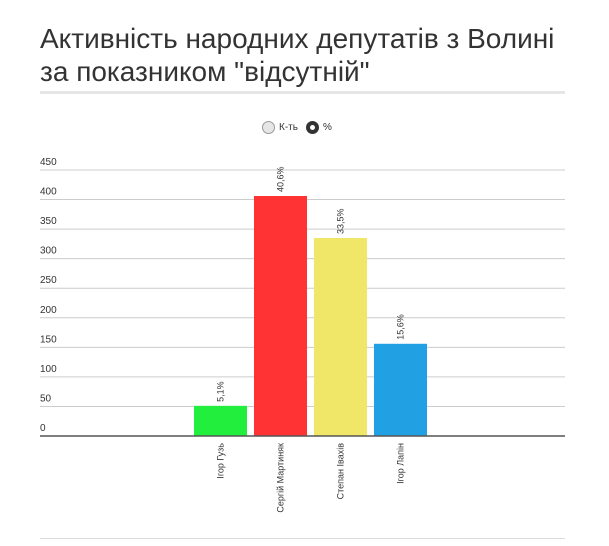 The height and width of the screenshot is (546, 609). I want to click on y-tick-label: 200, so click(48, 310).